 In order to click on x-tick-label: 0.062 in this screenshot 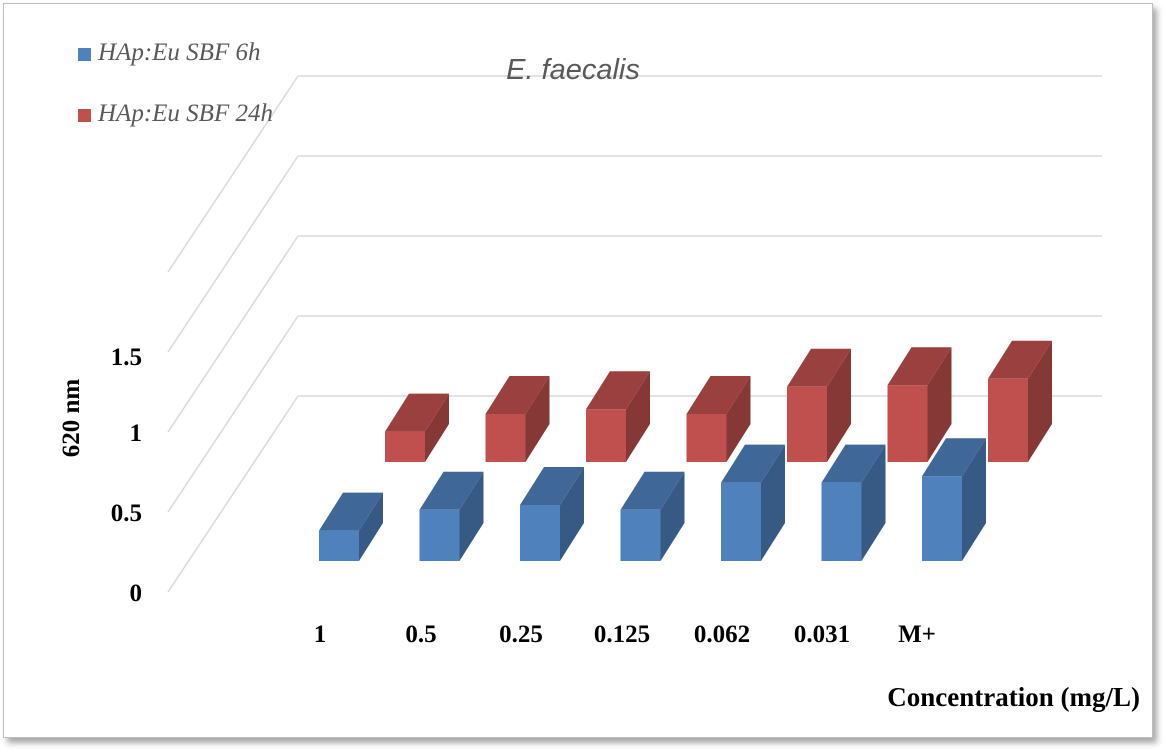, I will do `click(722, 634)`.